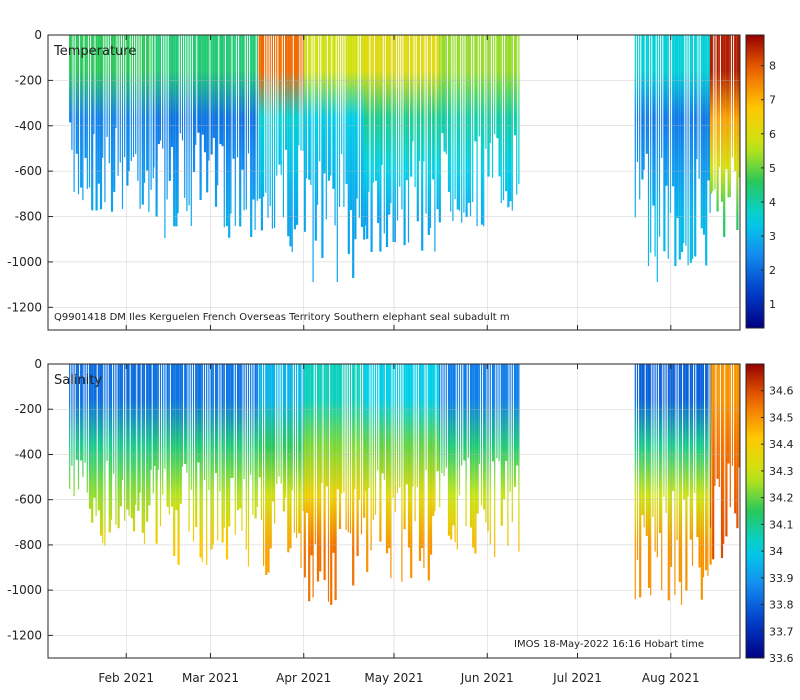  Describe the element at coordinates (772, 100) in the screenshot. I see `colorbar-tick-label: 7` at that location.